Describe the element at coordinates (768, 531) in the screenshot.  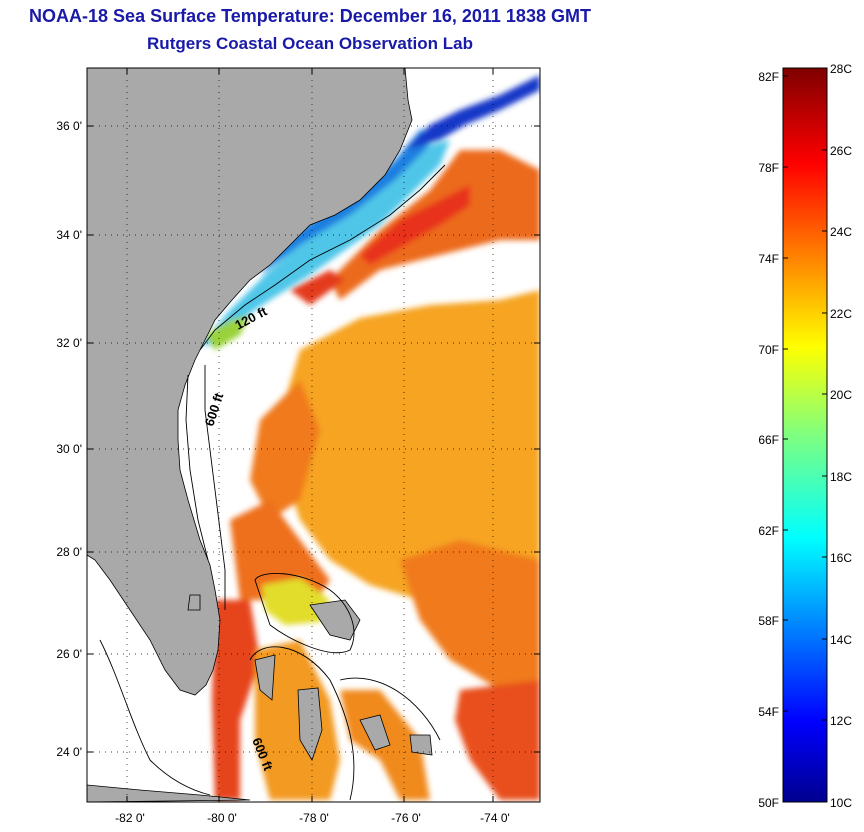
I see `cb-f-62: 62F` at that location.